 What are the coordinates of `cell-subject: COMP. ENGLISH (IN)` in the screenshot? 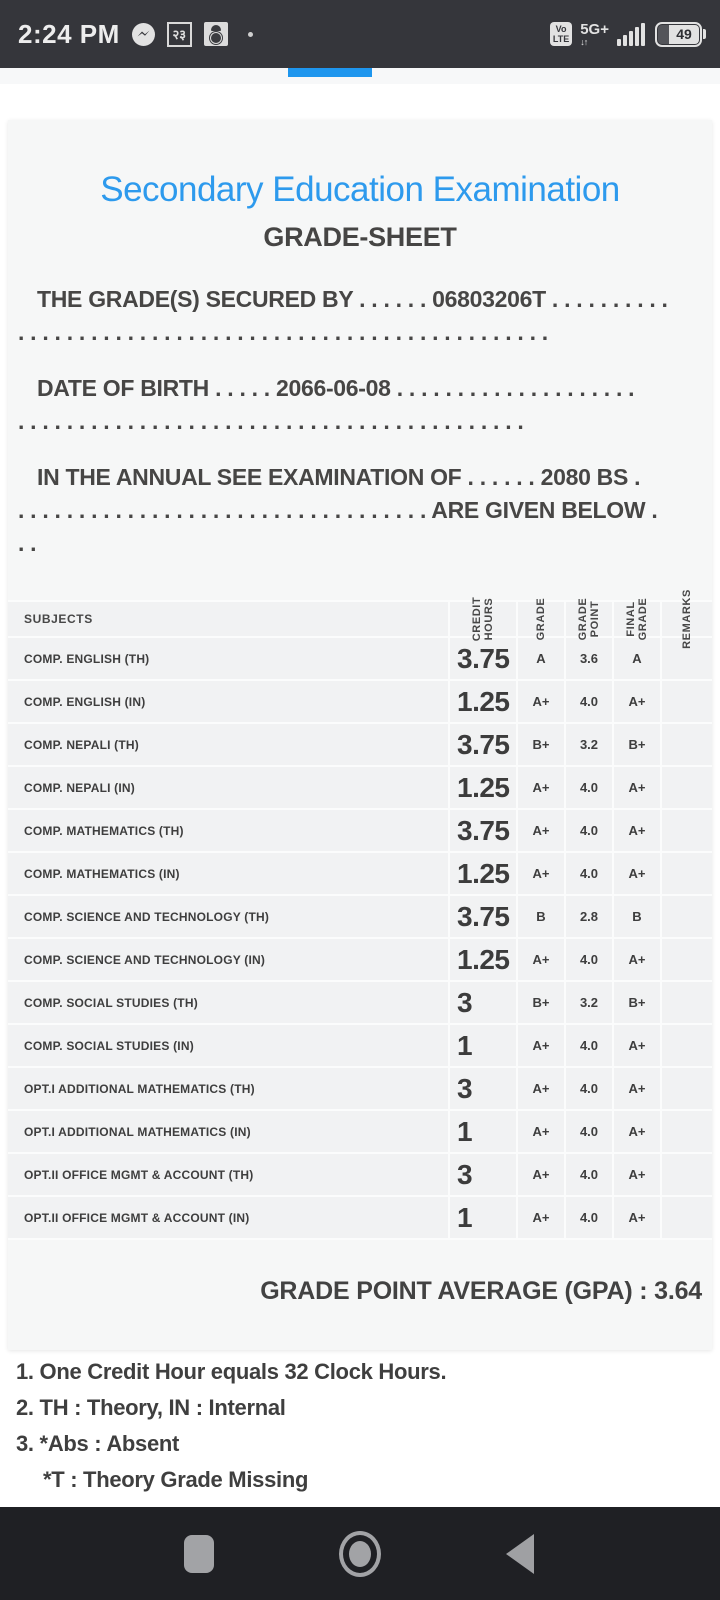 It's located at (228, 701).